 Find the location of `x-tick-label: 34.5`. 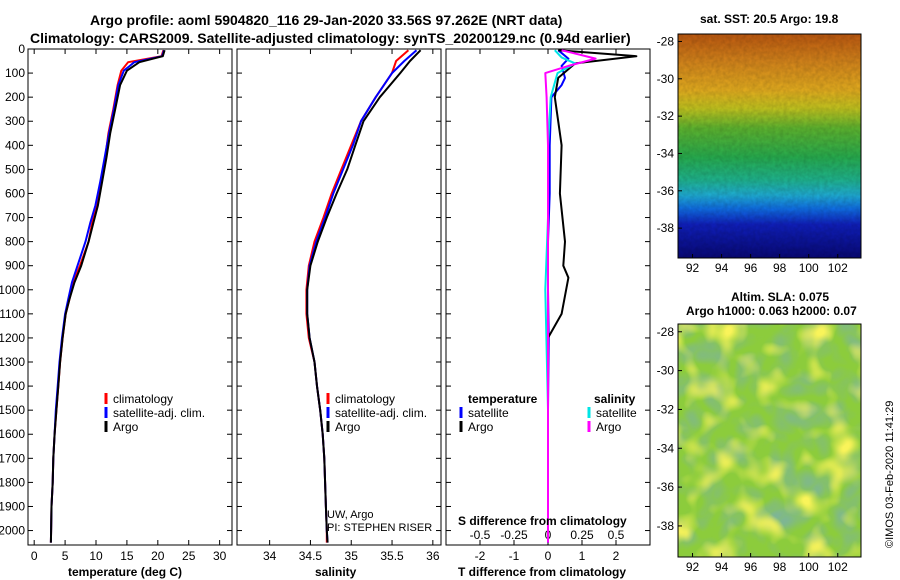

x-tick-label: 34.5 is located at coordinates (311, 556).